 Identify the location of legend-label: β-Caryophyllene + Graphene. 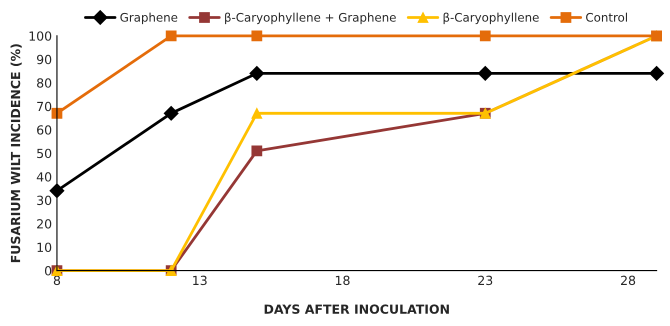
(310, 18).